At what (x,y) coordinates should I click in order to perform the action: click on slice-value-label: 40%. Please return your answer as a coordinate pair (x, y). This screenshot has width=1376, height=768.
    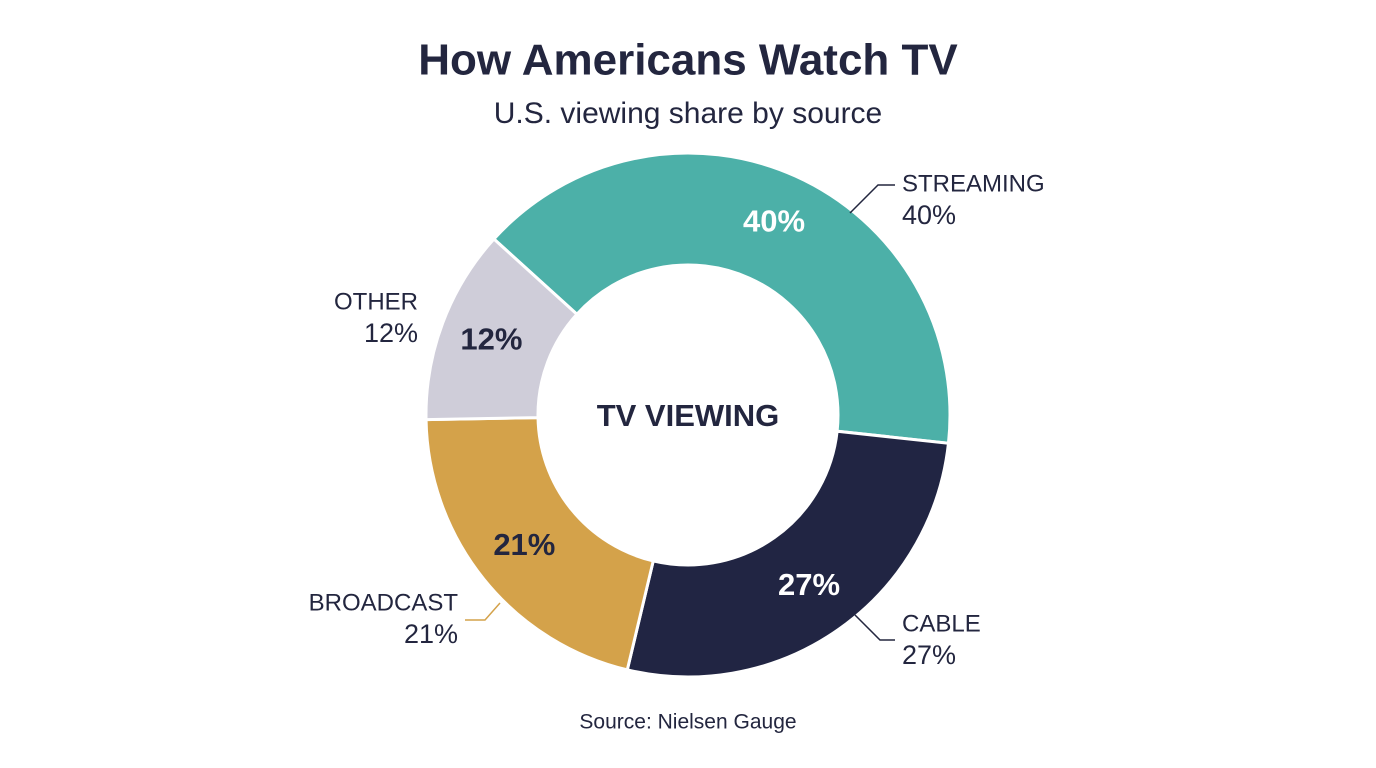
    Looking at the image, I should click on (774, 221).